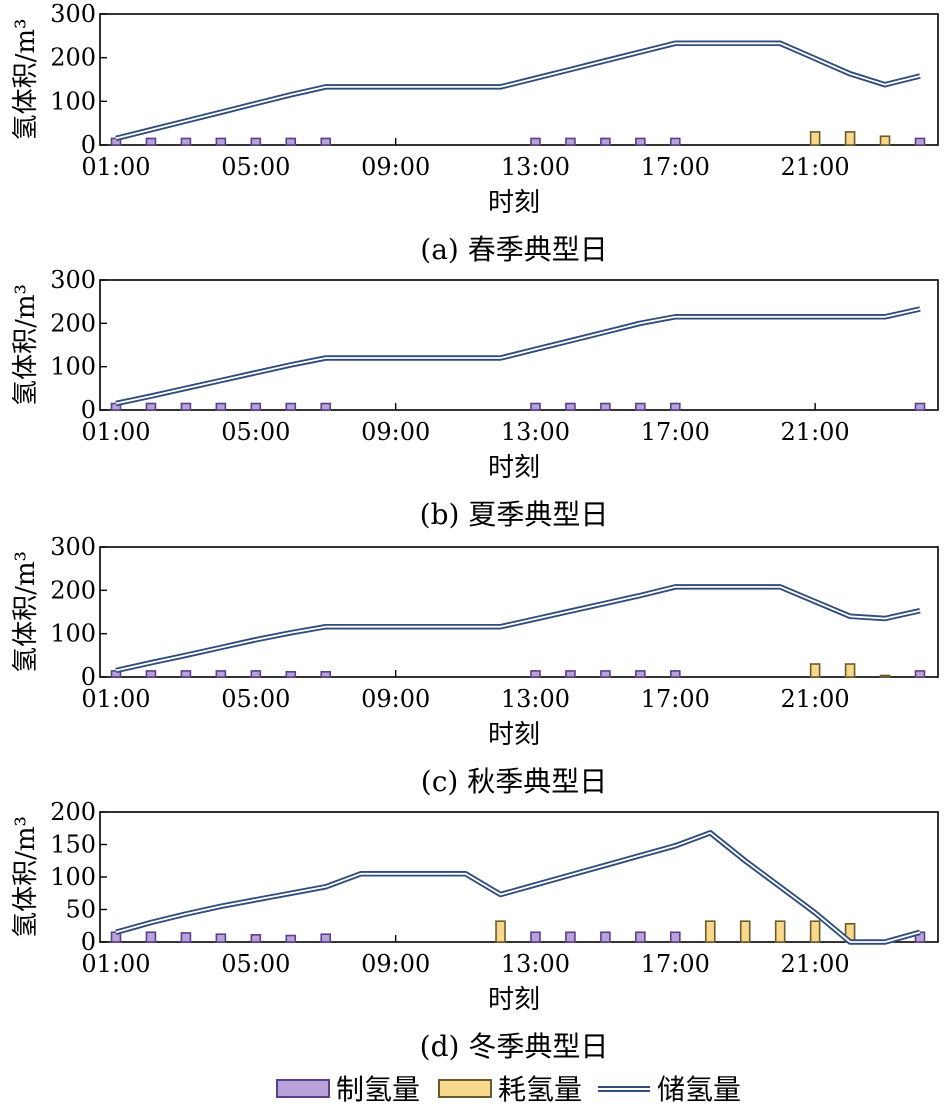 The image size is (945, 1116). What do you see at coordinates (73, 845) in the screenshot?
I see `y-tick-label: 150` at bounding box center [73, 845].